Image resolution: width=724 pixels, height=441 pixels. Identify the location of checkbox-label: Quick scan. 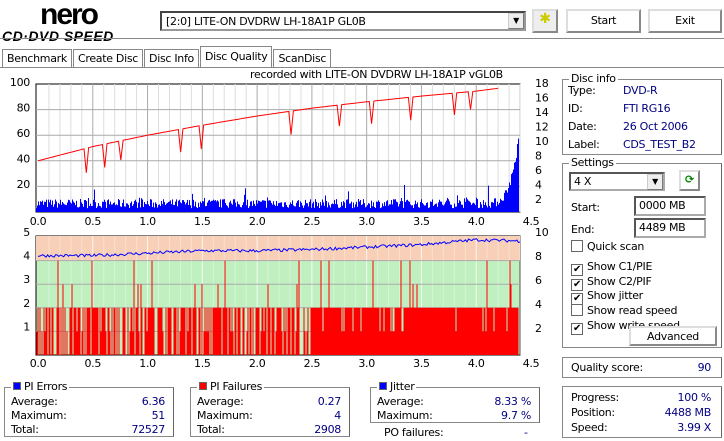
(616, 246).